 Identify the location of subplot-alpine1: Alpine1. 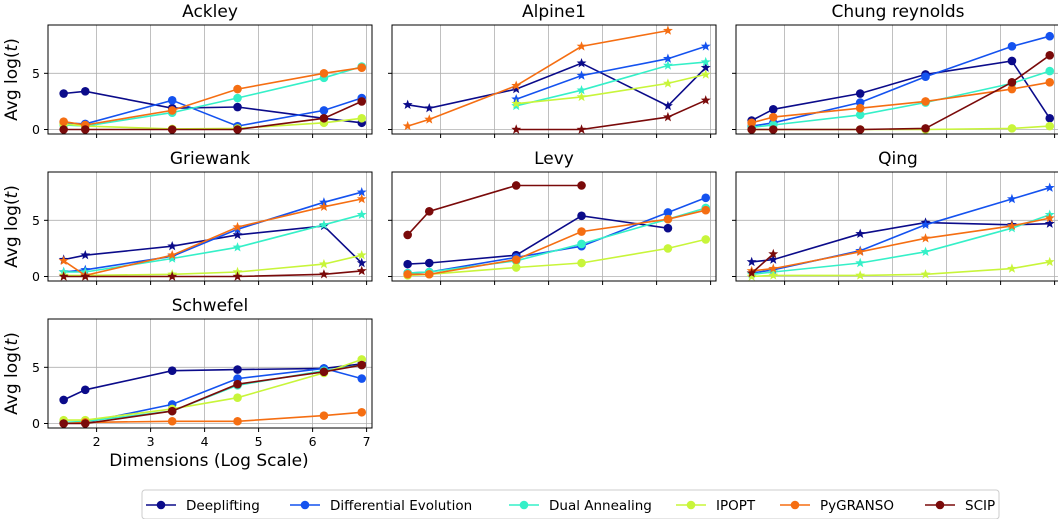
(552, 70).